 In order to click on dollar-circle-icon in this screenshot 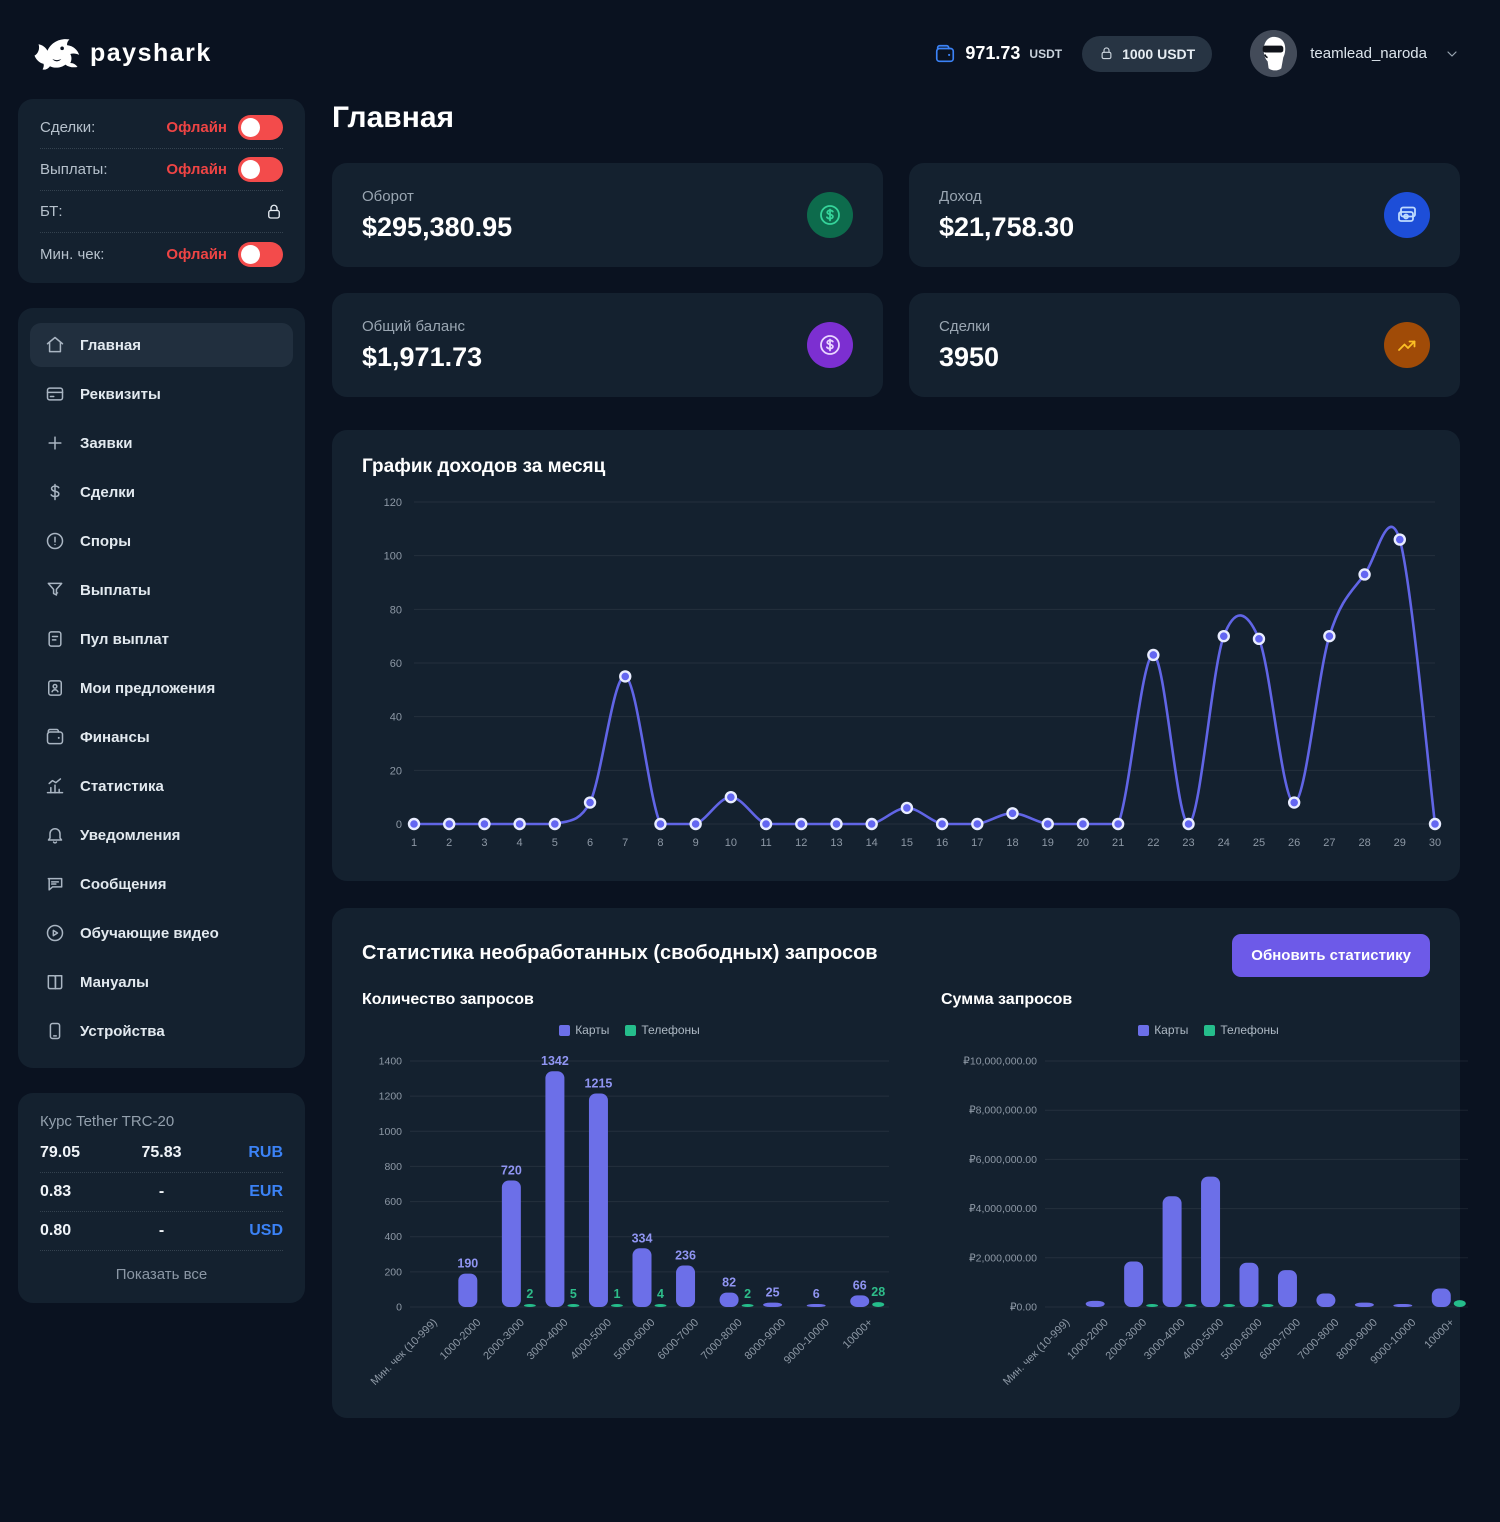, I will do `click(830, 345)`.